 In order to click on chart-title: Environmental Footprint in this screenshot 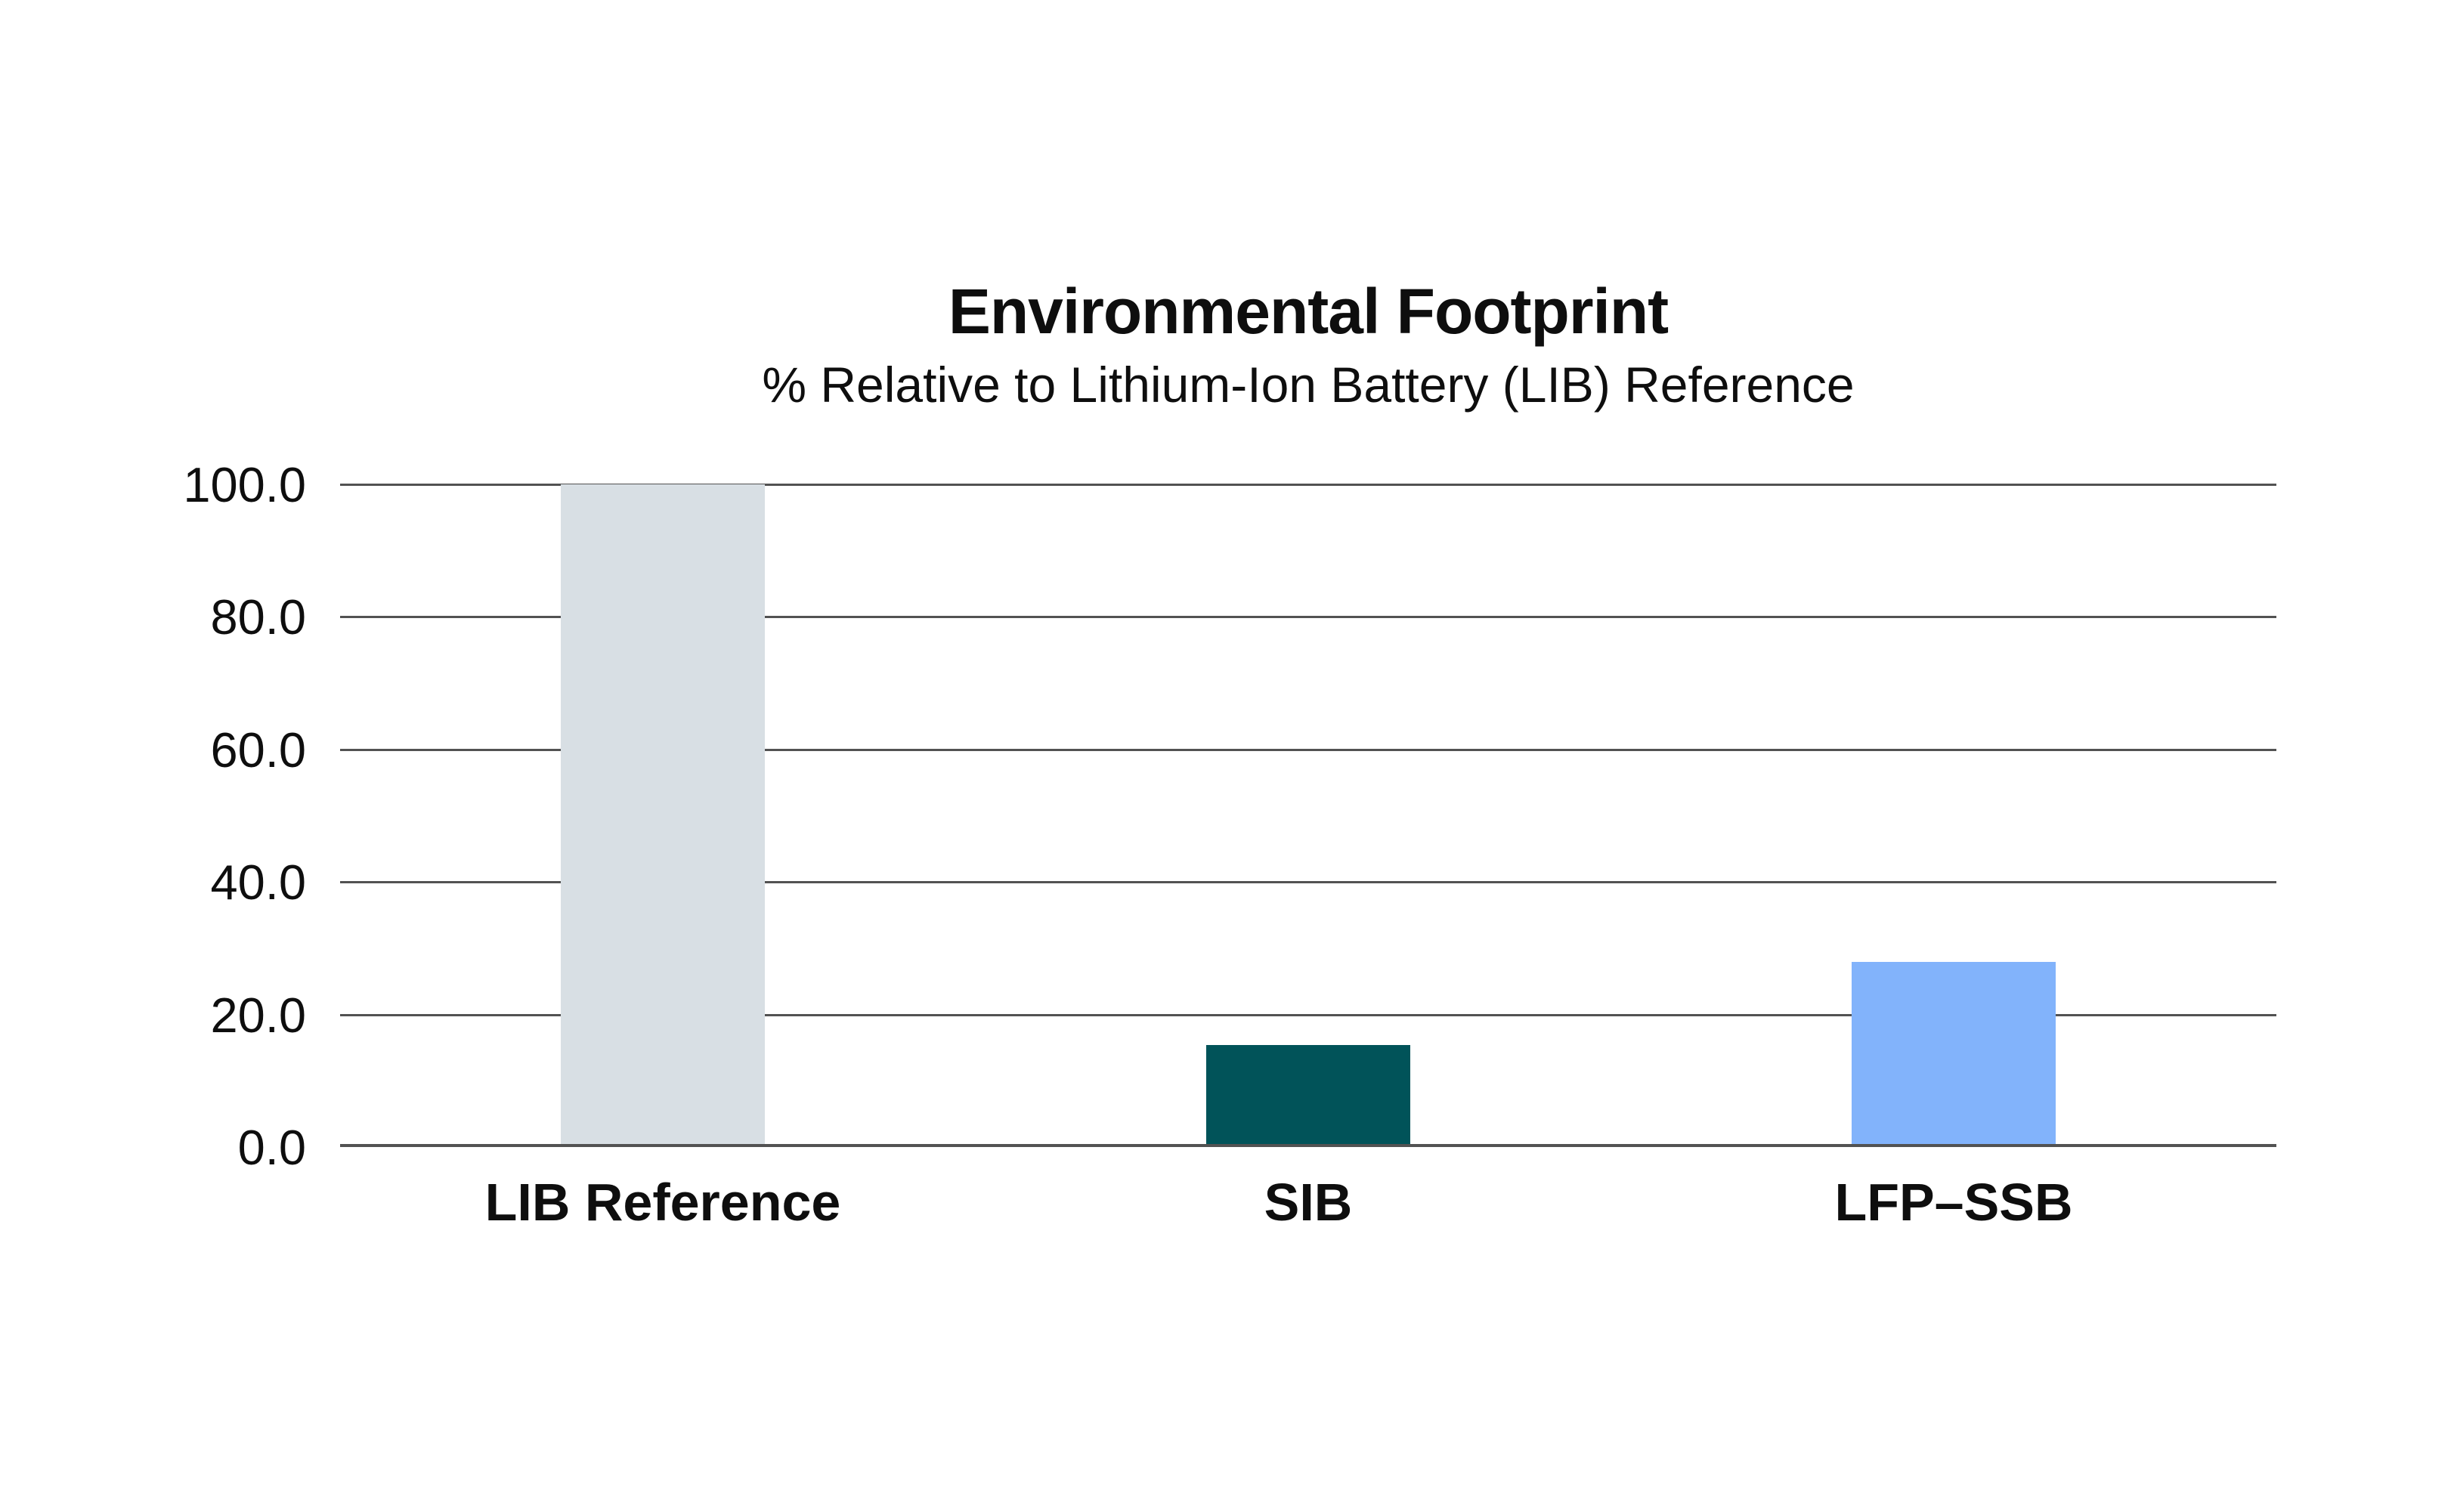, I will do `click(1308, 311)`.